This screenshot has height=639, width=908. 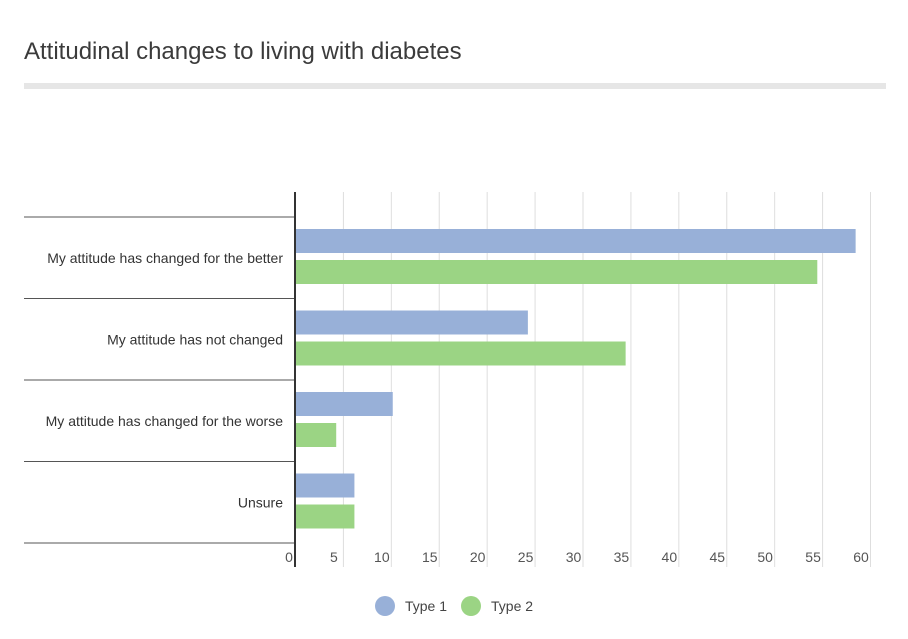 What do you see at coordinates (622, 557) in the screenshot?
I see `x-tick-label: 35` at bounding box center [622, 557].